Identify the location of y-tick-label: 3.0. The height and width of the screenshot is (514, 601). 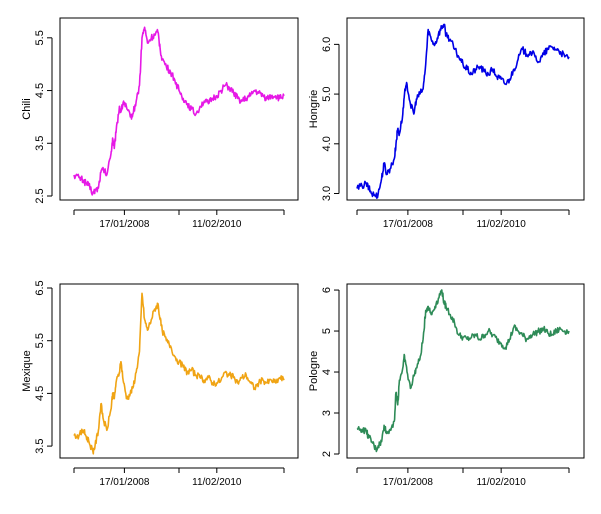
(327, 193).